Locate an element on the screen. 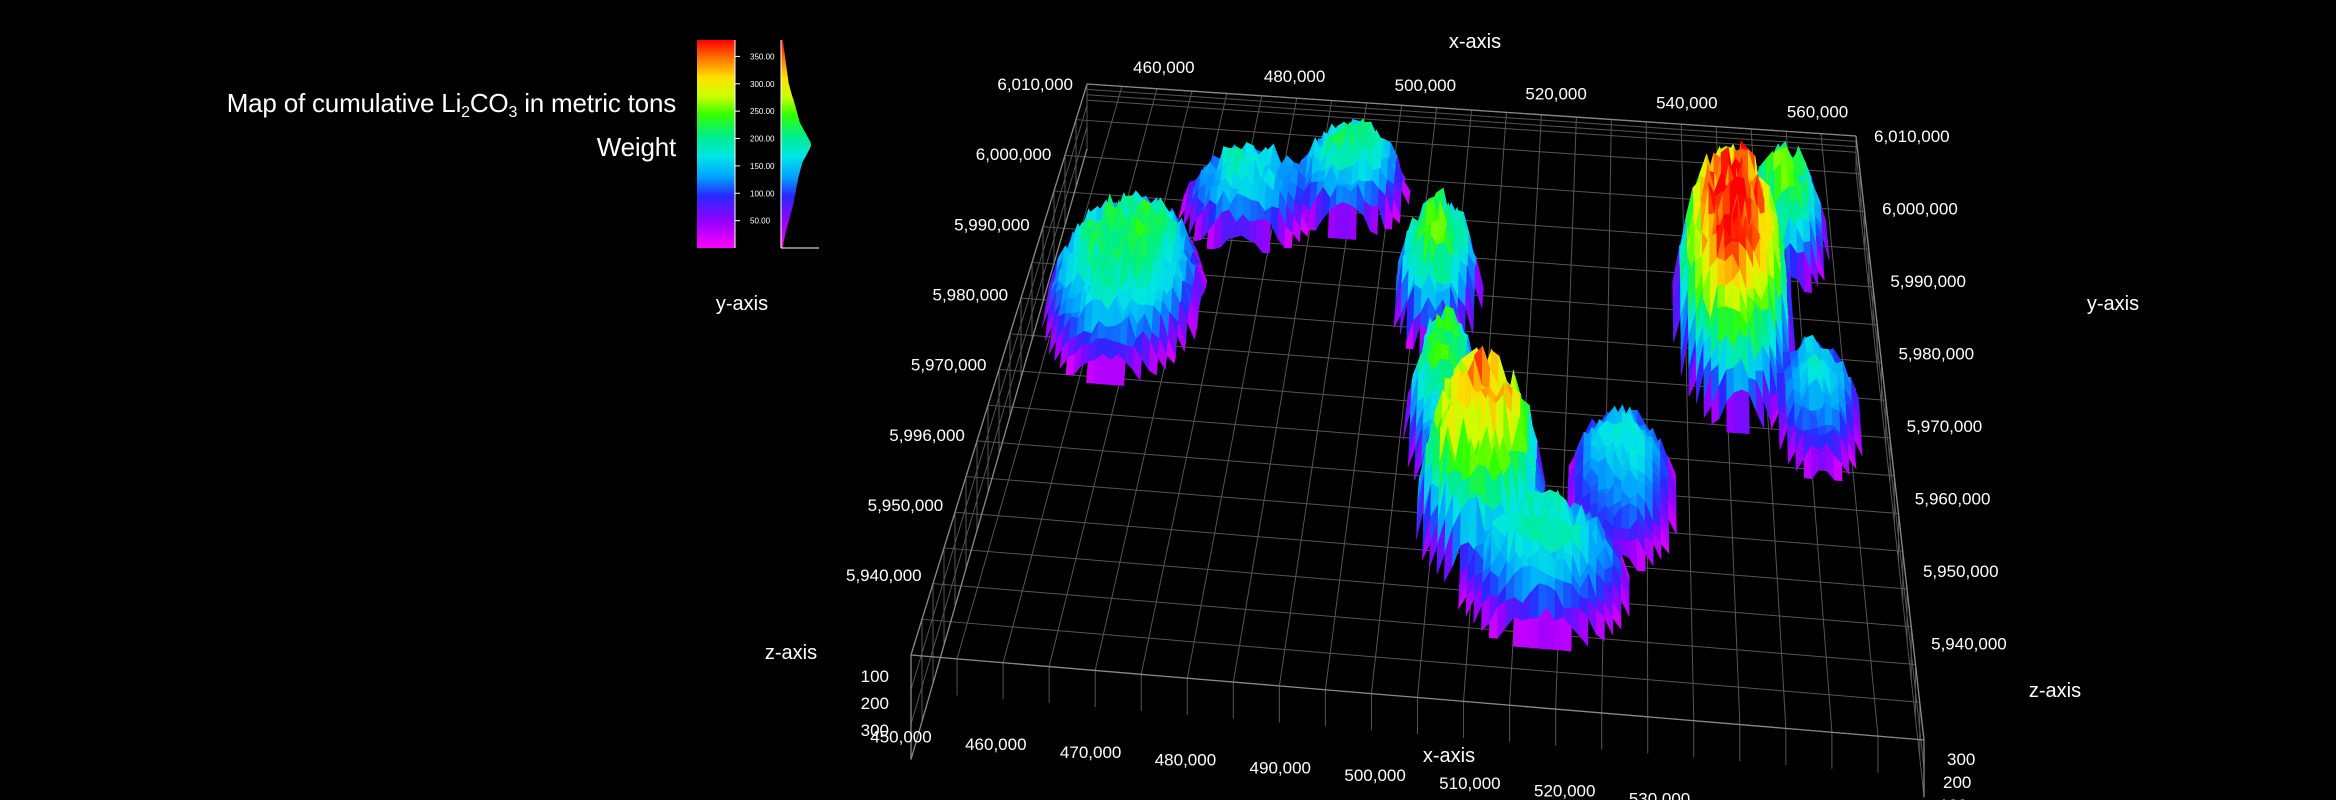  colorbar-tick-label: 300.00 is located at coordinates (762, 84).